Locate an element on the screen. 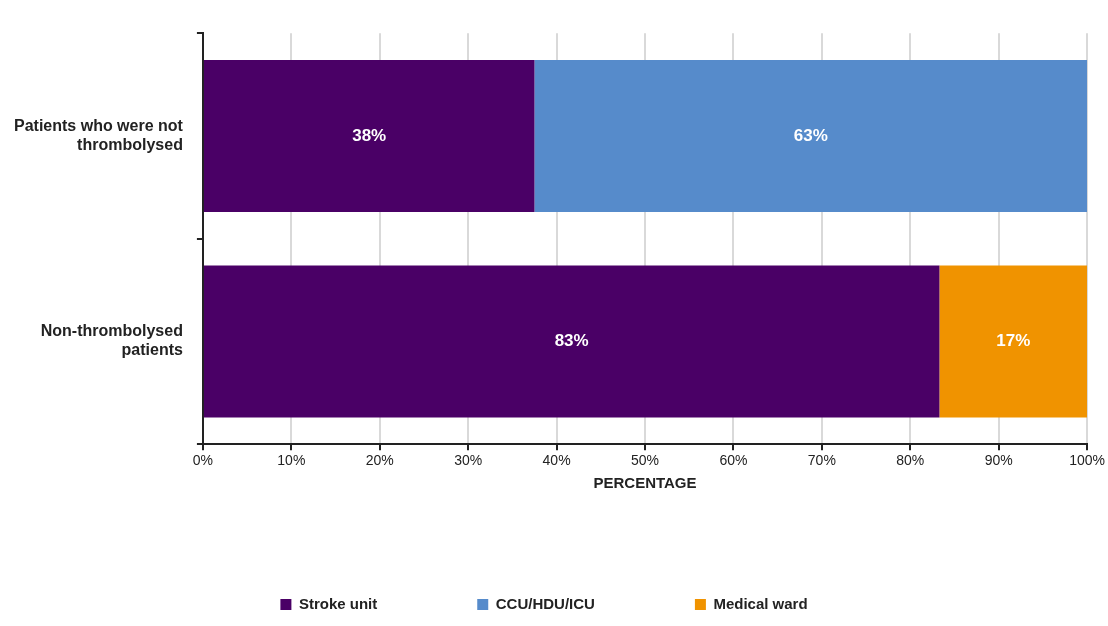 The height and width of the screenshot is (626, 1108). x-tick-label: 70% is located at coordinates (821, 460).